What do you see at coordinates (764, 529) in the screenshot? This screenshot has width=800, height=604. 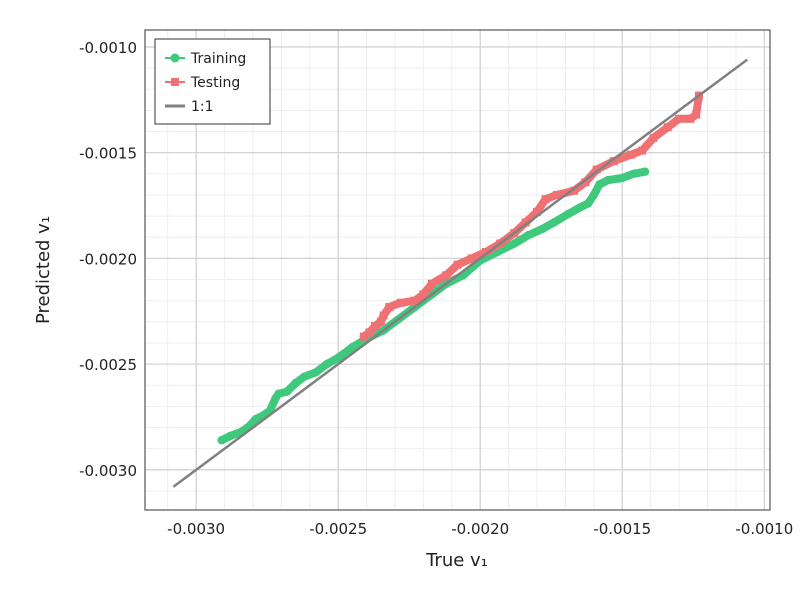 I see `x-tick-label: -0.0010` at bounding box center [764, 529].